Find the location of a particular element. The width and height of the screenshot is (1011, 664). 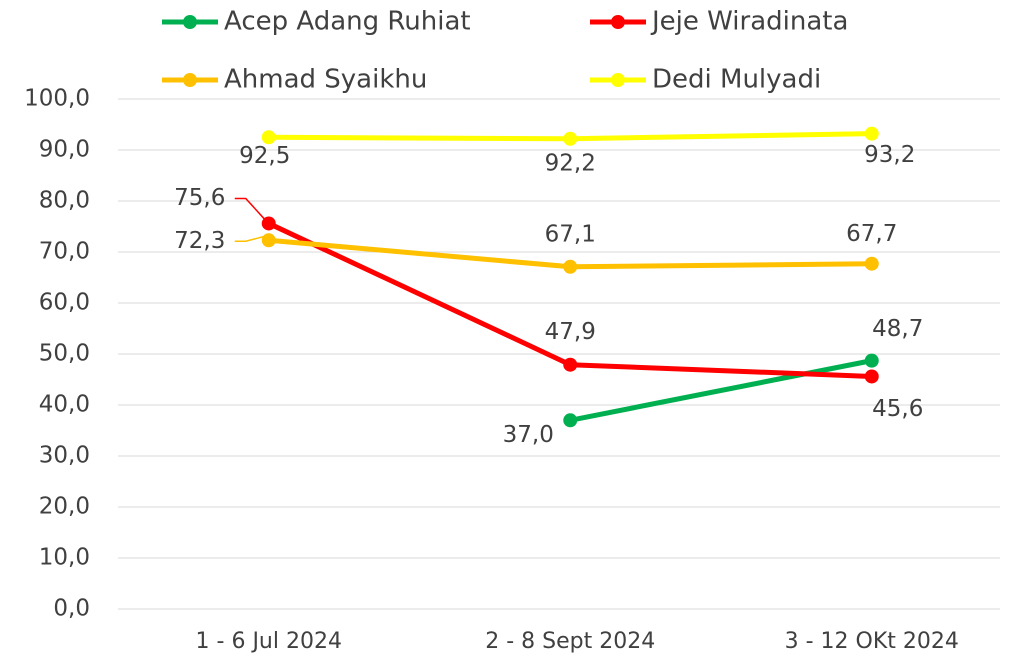

y-tick-label: 10,0 is located at coordinates (64, 558).